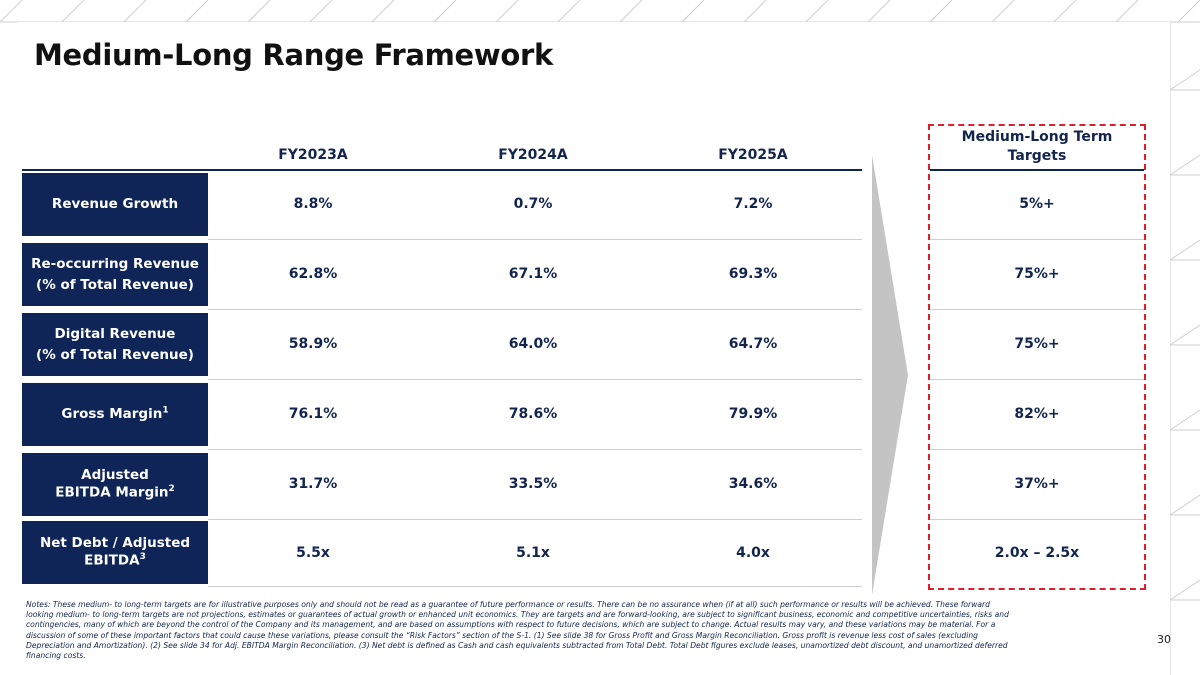  I want to click on row-label-text: Digital Revenue, so click(115, 333).